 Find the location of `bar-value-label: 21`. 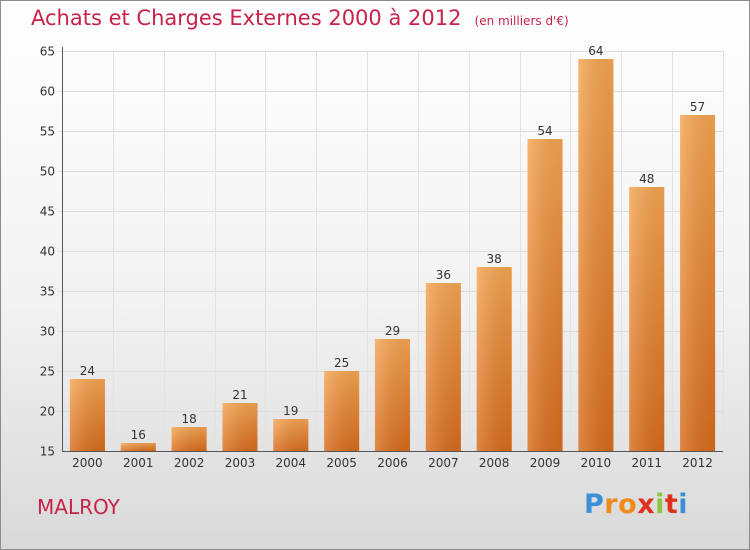

bar-value-label: 21 is located at coordinates (239, 395).